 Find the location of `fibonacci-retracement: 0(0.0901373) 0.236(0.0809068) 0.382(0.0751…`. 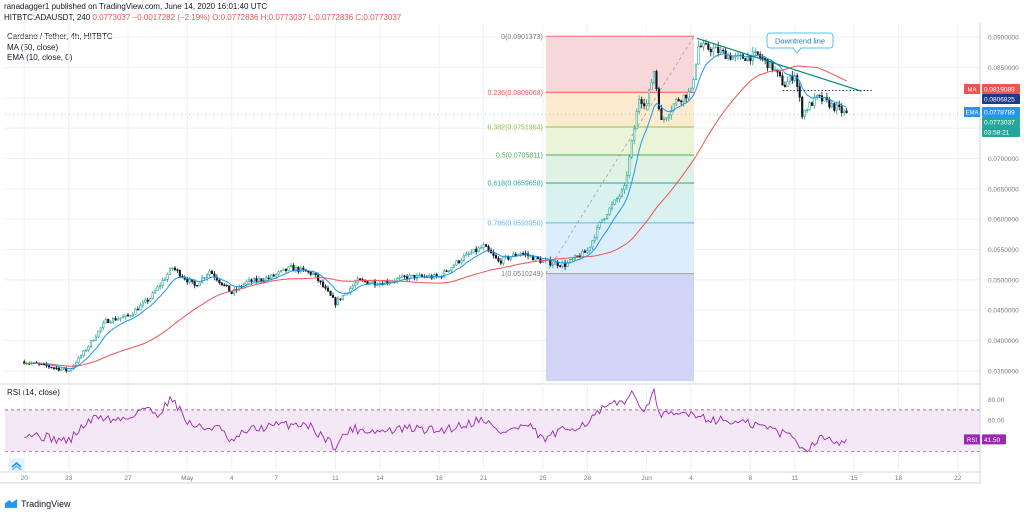

fibonacci-retracement: 0(0.0901373) 0.236(0.0809068) 0.382(0.0751… is located at coordinates (591, 208).